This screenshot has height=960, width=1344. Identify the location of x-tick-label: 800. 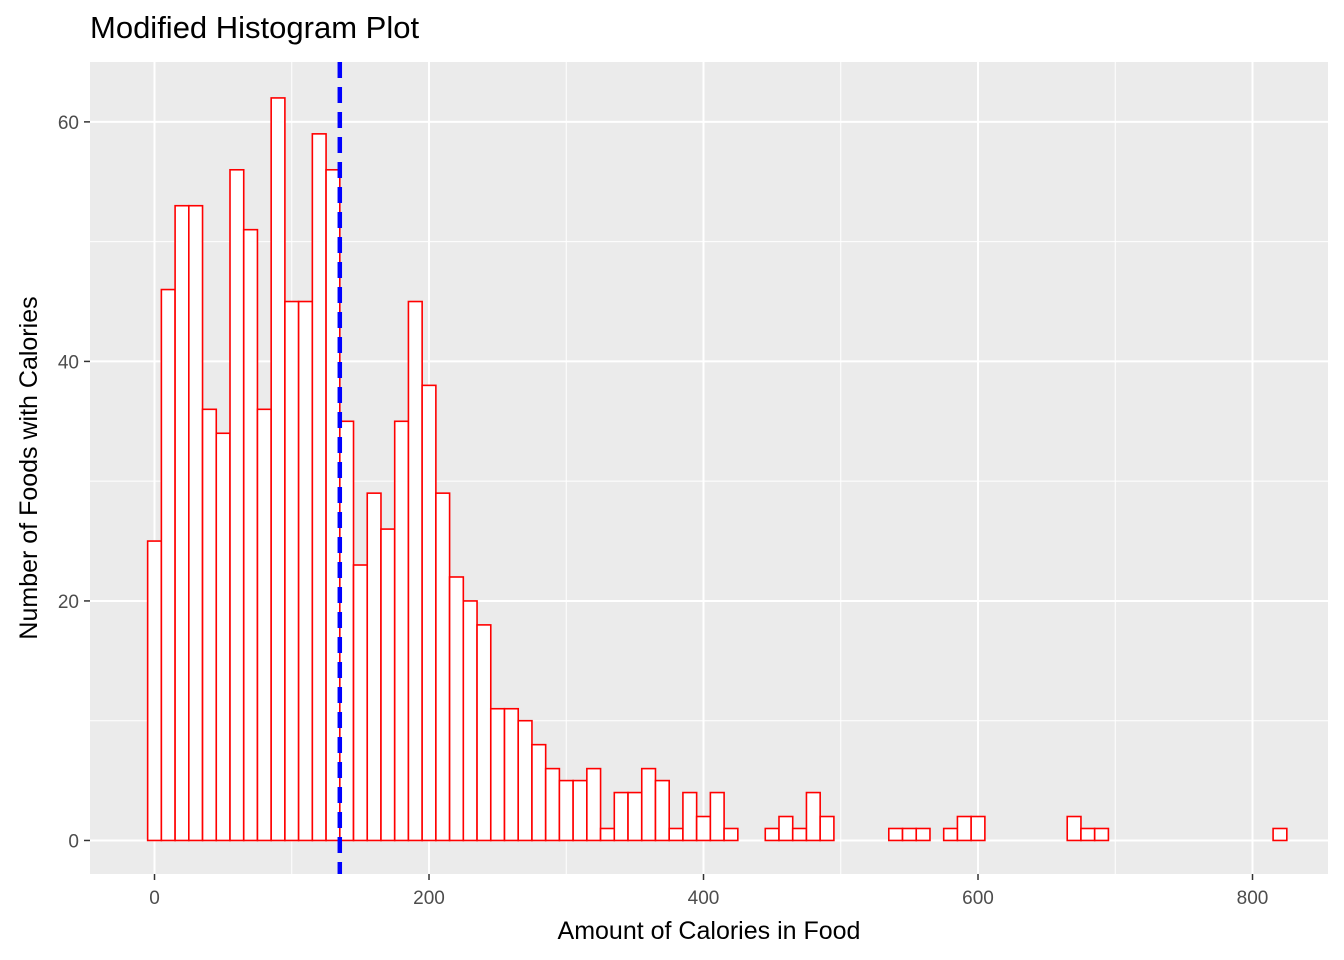
(1253, 898).